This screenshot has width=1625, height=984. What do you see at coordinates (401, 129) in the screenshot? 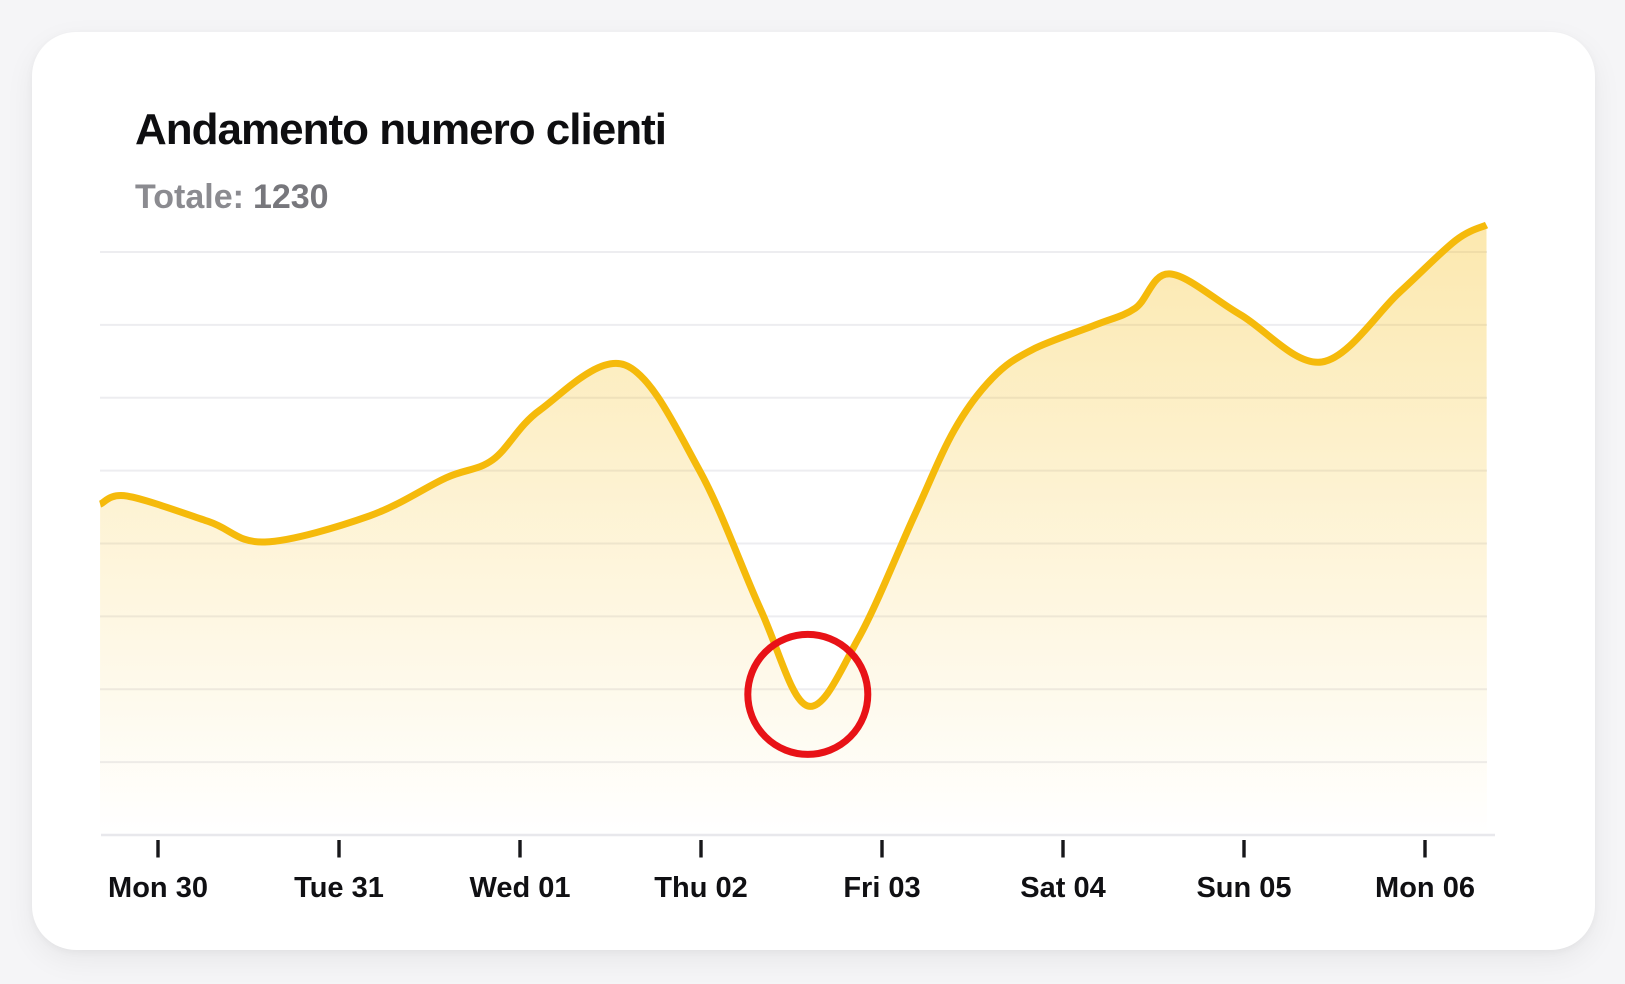
I see `chart-title: Andamento numero clienti` at bounding box center [401, 129].